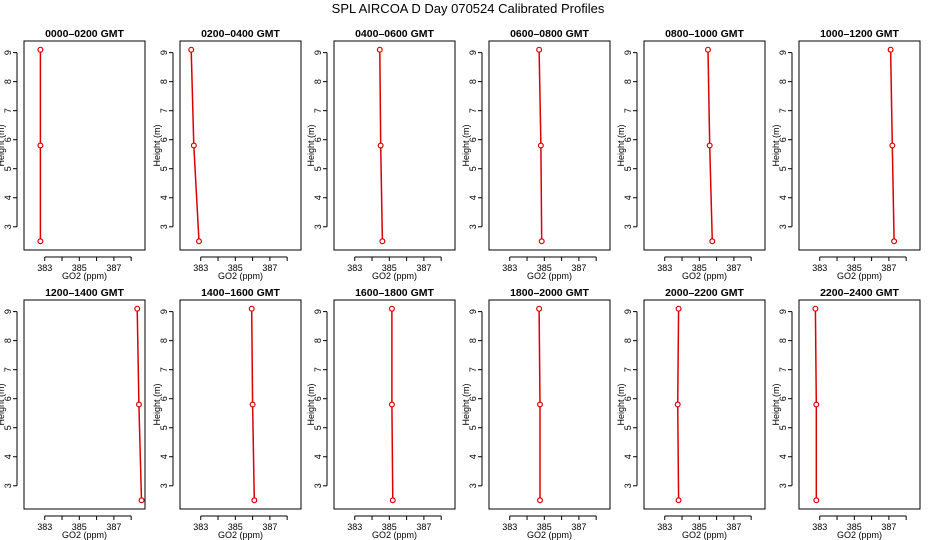  What do you see at coordinates (549, 293) in the screenshot?
I see `panel-title: 1800–2000 GMT` at bounding box center [549, 293].